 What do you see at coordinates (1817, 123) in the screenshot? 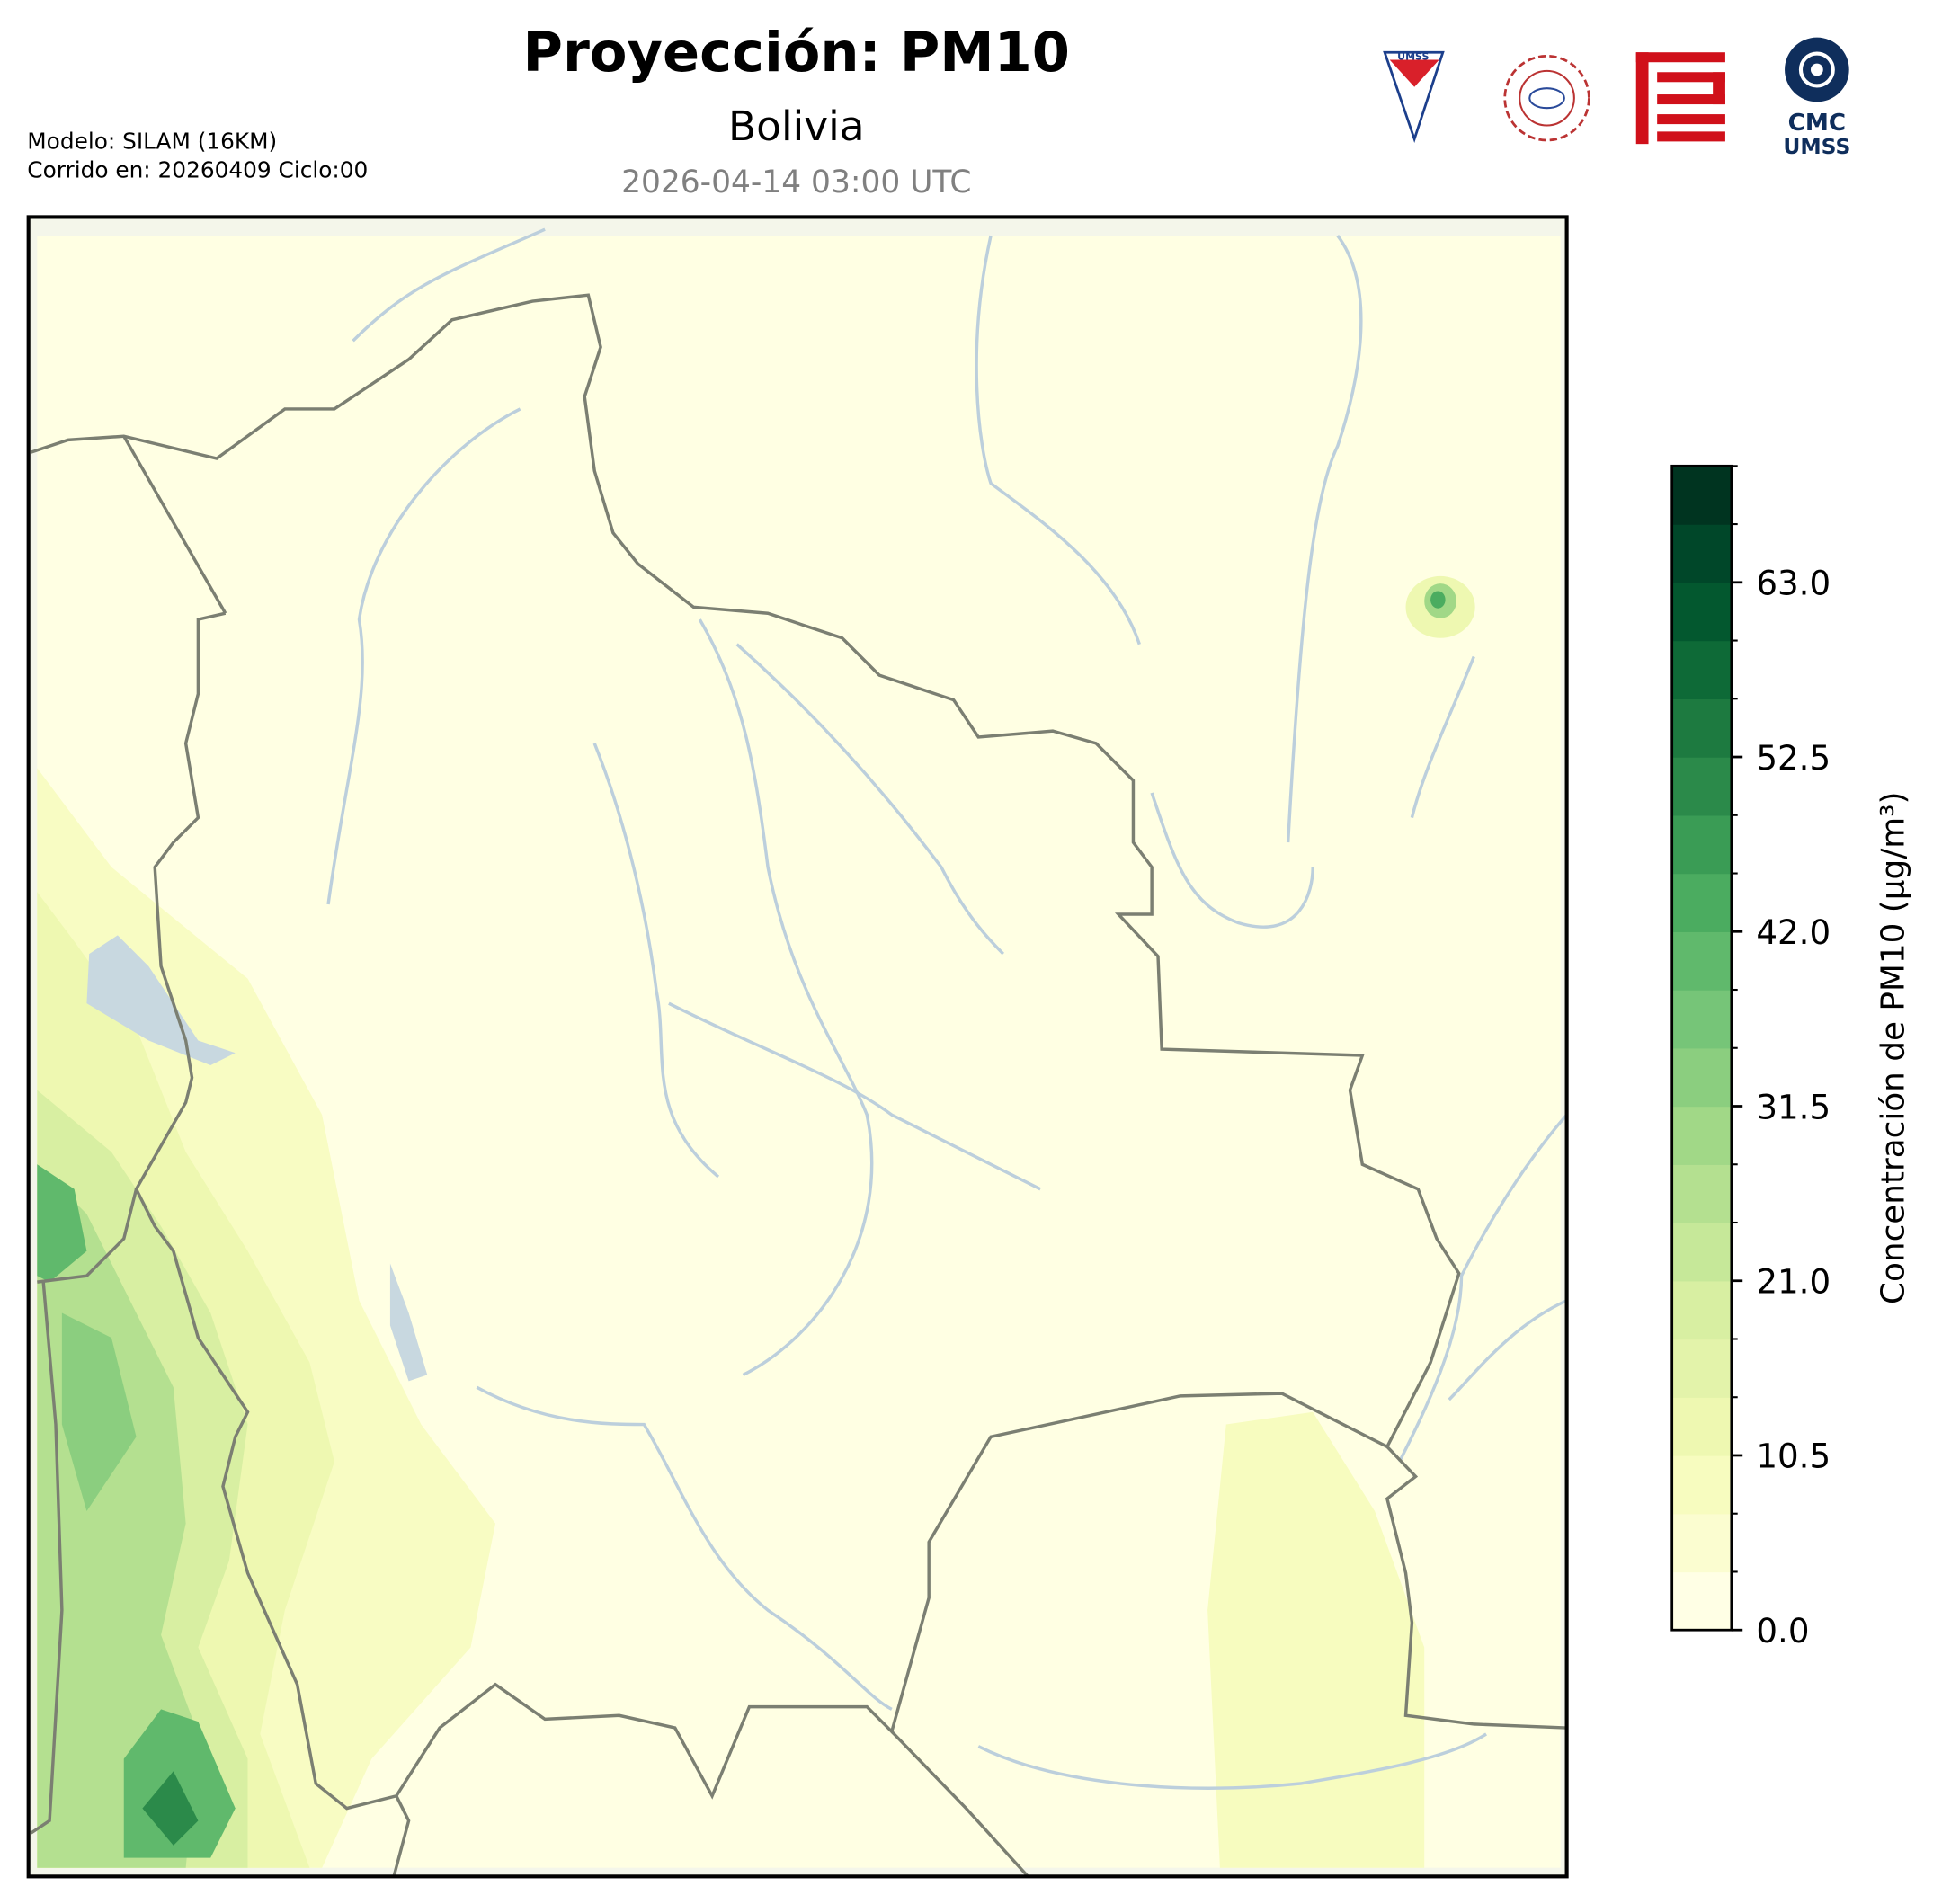
I see `logo-text: CMC` at bounding box center [1817, 123].